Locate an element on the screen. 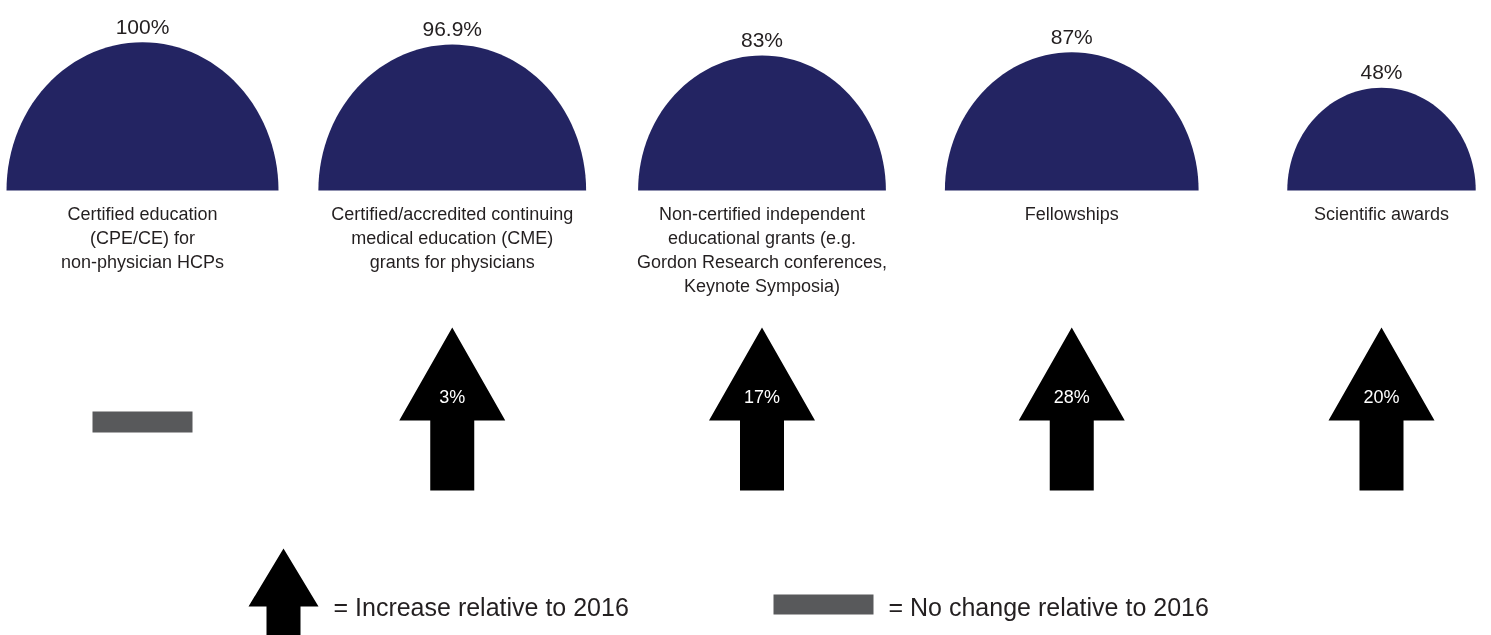 The image size is (1491, 635). category-label: Fellowships is located at coordinates (1071, 213).